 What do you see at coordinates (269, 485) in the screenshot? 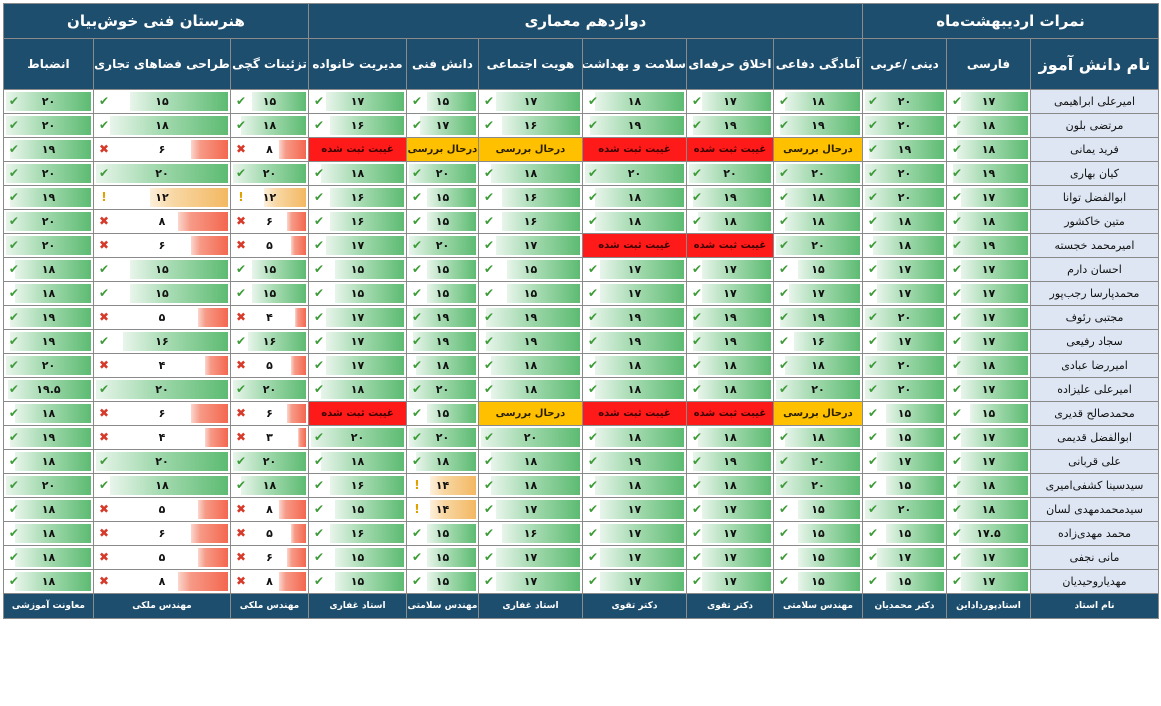
I see `score-cell-tazinat: ۱۸ ✔` at bounding box center [269, 485].